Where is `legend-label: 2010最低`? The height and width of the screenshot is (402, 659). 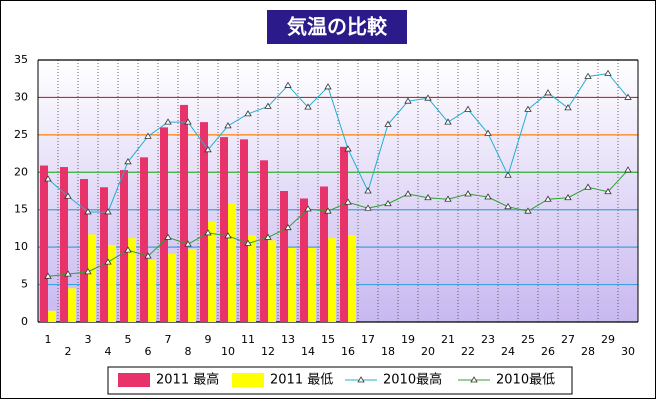
legend-label: 2010最低 is located at coordinates (525, 380).